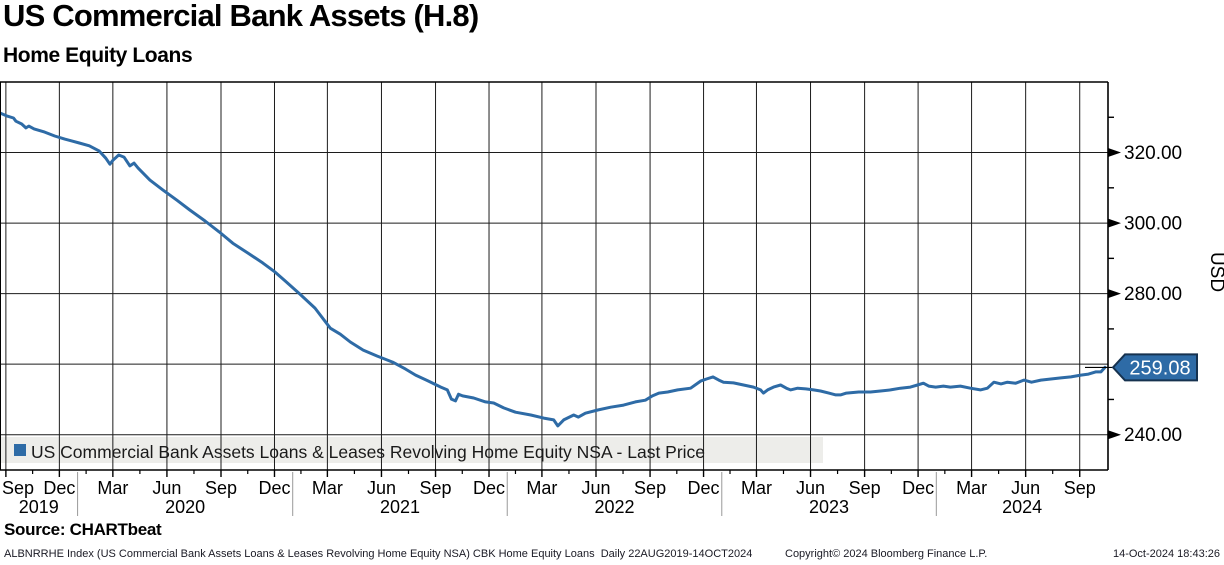  Describe the element at coordinates (1215, 272) in the screenshot. I see `y-axis-title: USD` at that location.